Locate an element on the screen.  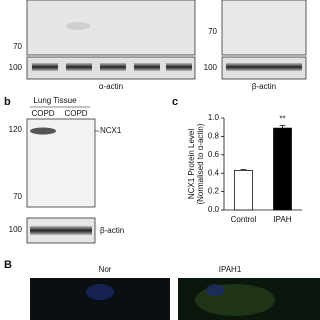
panel-label: B is located at coordinates (8, 265).